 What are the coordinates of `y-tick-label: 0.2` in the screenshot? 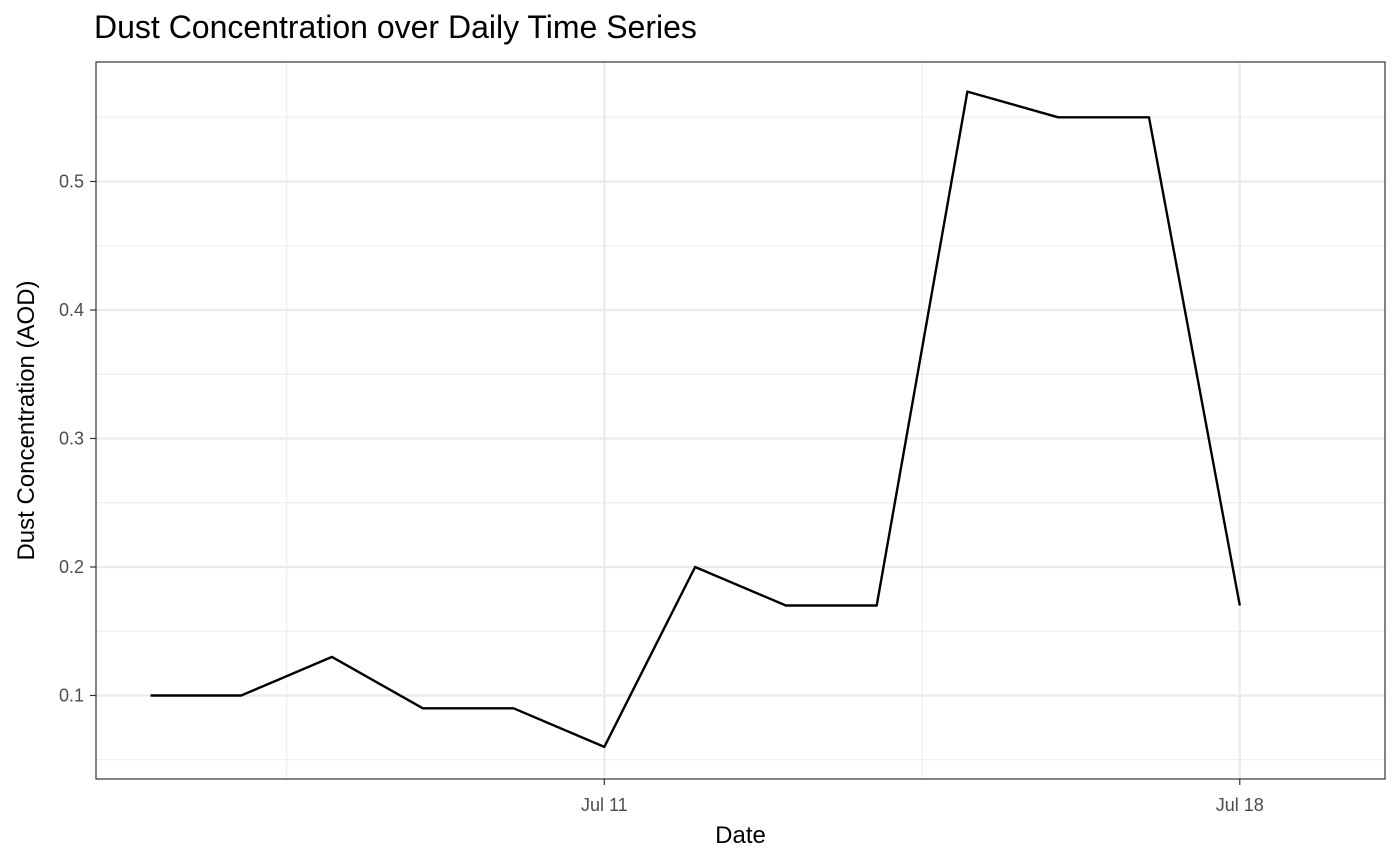 It's located at (71, 567).